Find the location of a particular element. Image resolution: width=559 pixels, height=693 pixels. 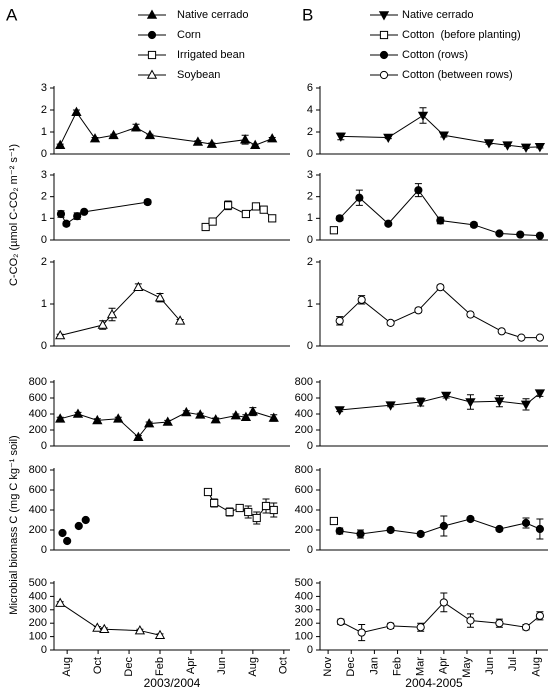

x-tick-label: May is located at coordinates (467, 667).